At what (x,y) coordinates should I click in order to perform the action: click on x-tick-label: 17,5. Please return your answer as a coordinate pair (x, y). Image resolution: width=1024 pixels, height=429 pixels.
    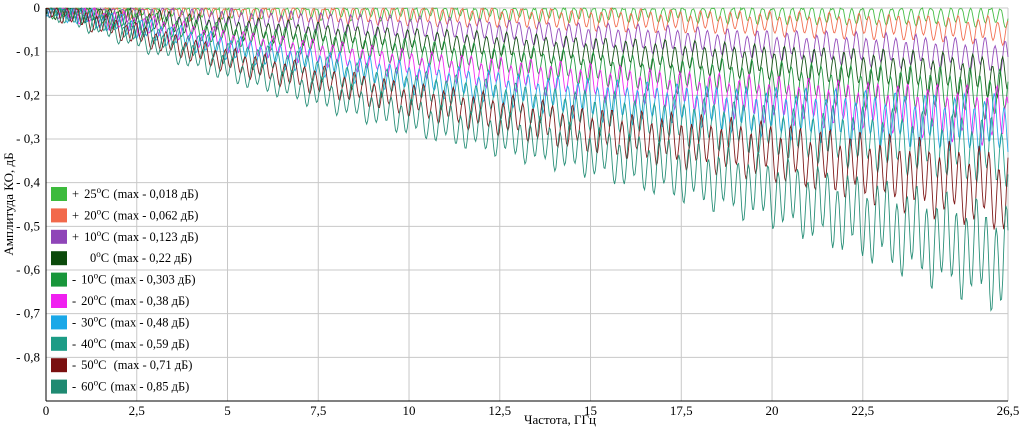
    Looking at the image, I should click on (681, 410).